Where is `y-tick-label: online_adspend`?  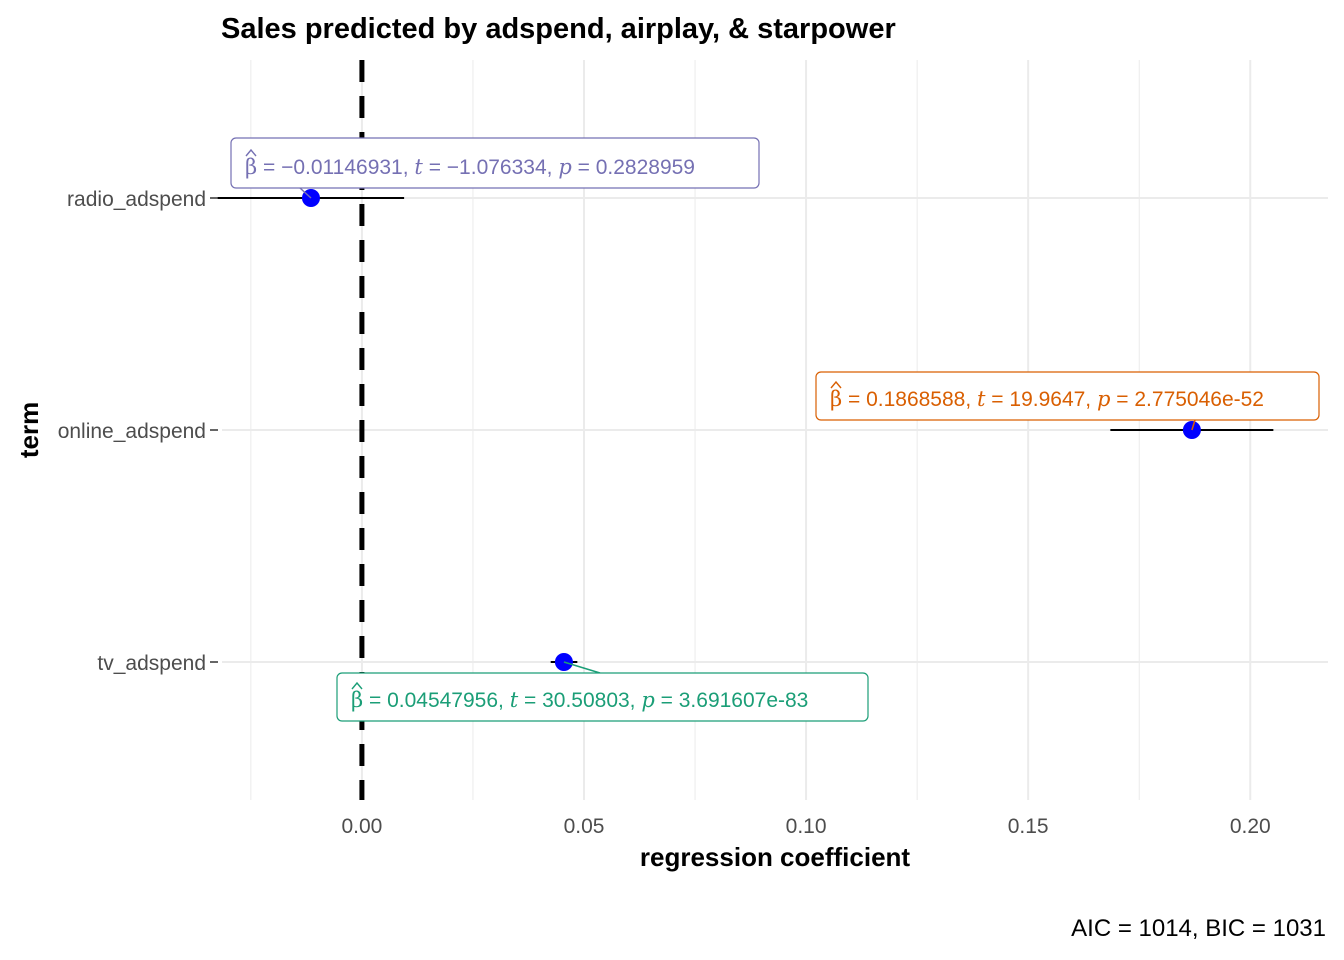 y-tick-label: online_adspend is located at coordinates (132, 431).